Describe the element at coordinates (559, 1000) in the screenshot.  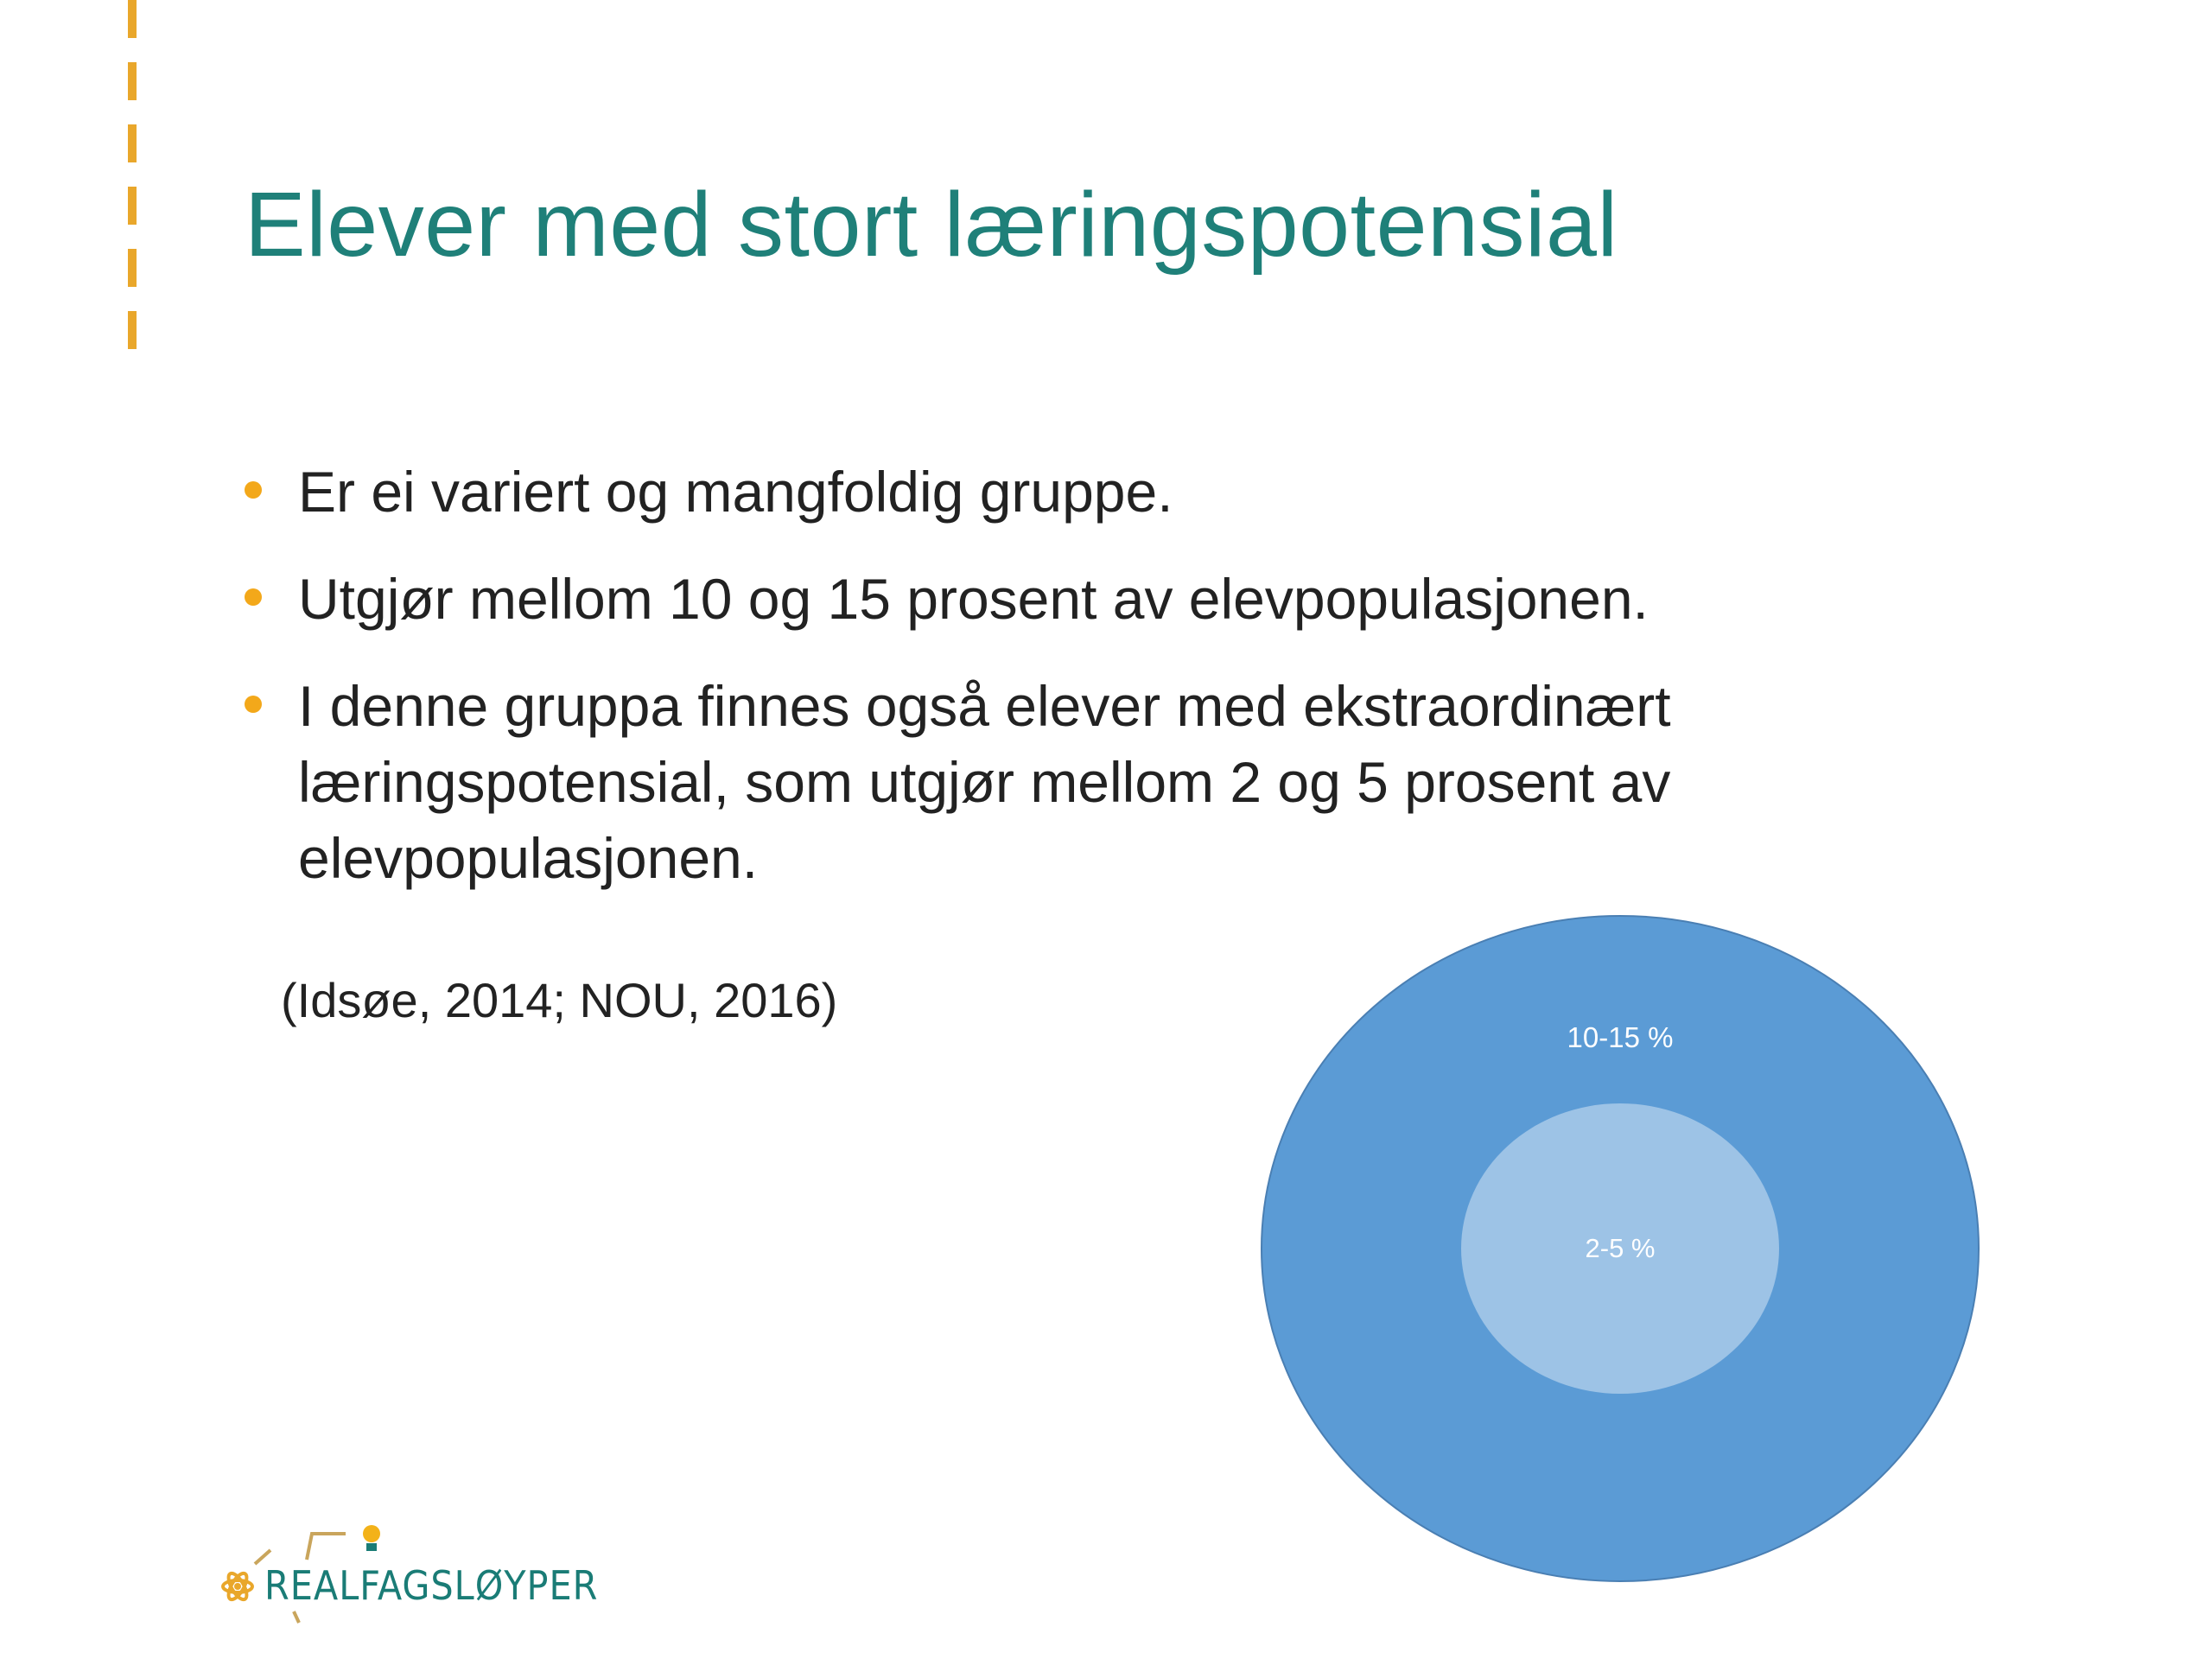
I see `citation: (Idsøe, 2014; NOU, 2016)` at that location.